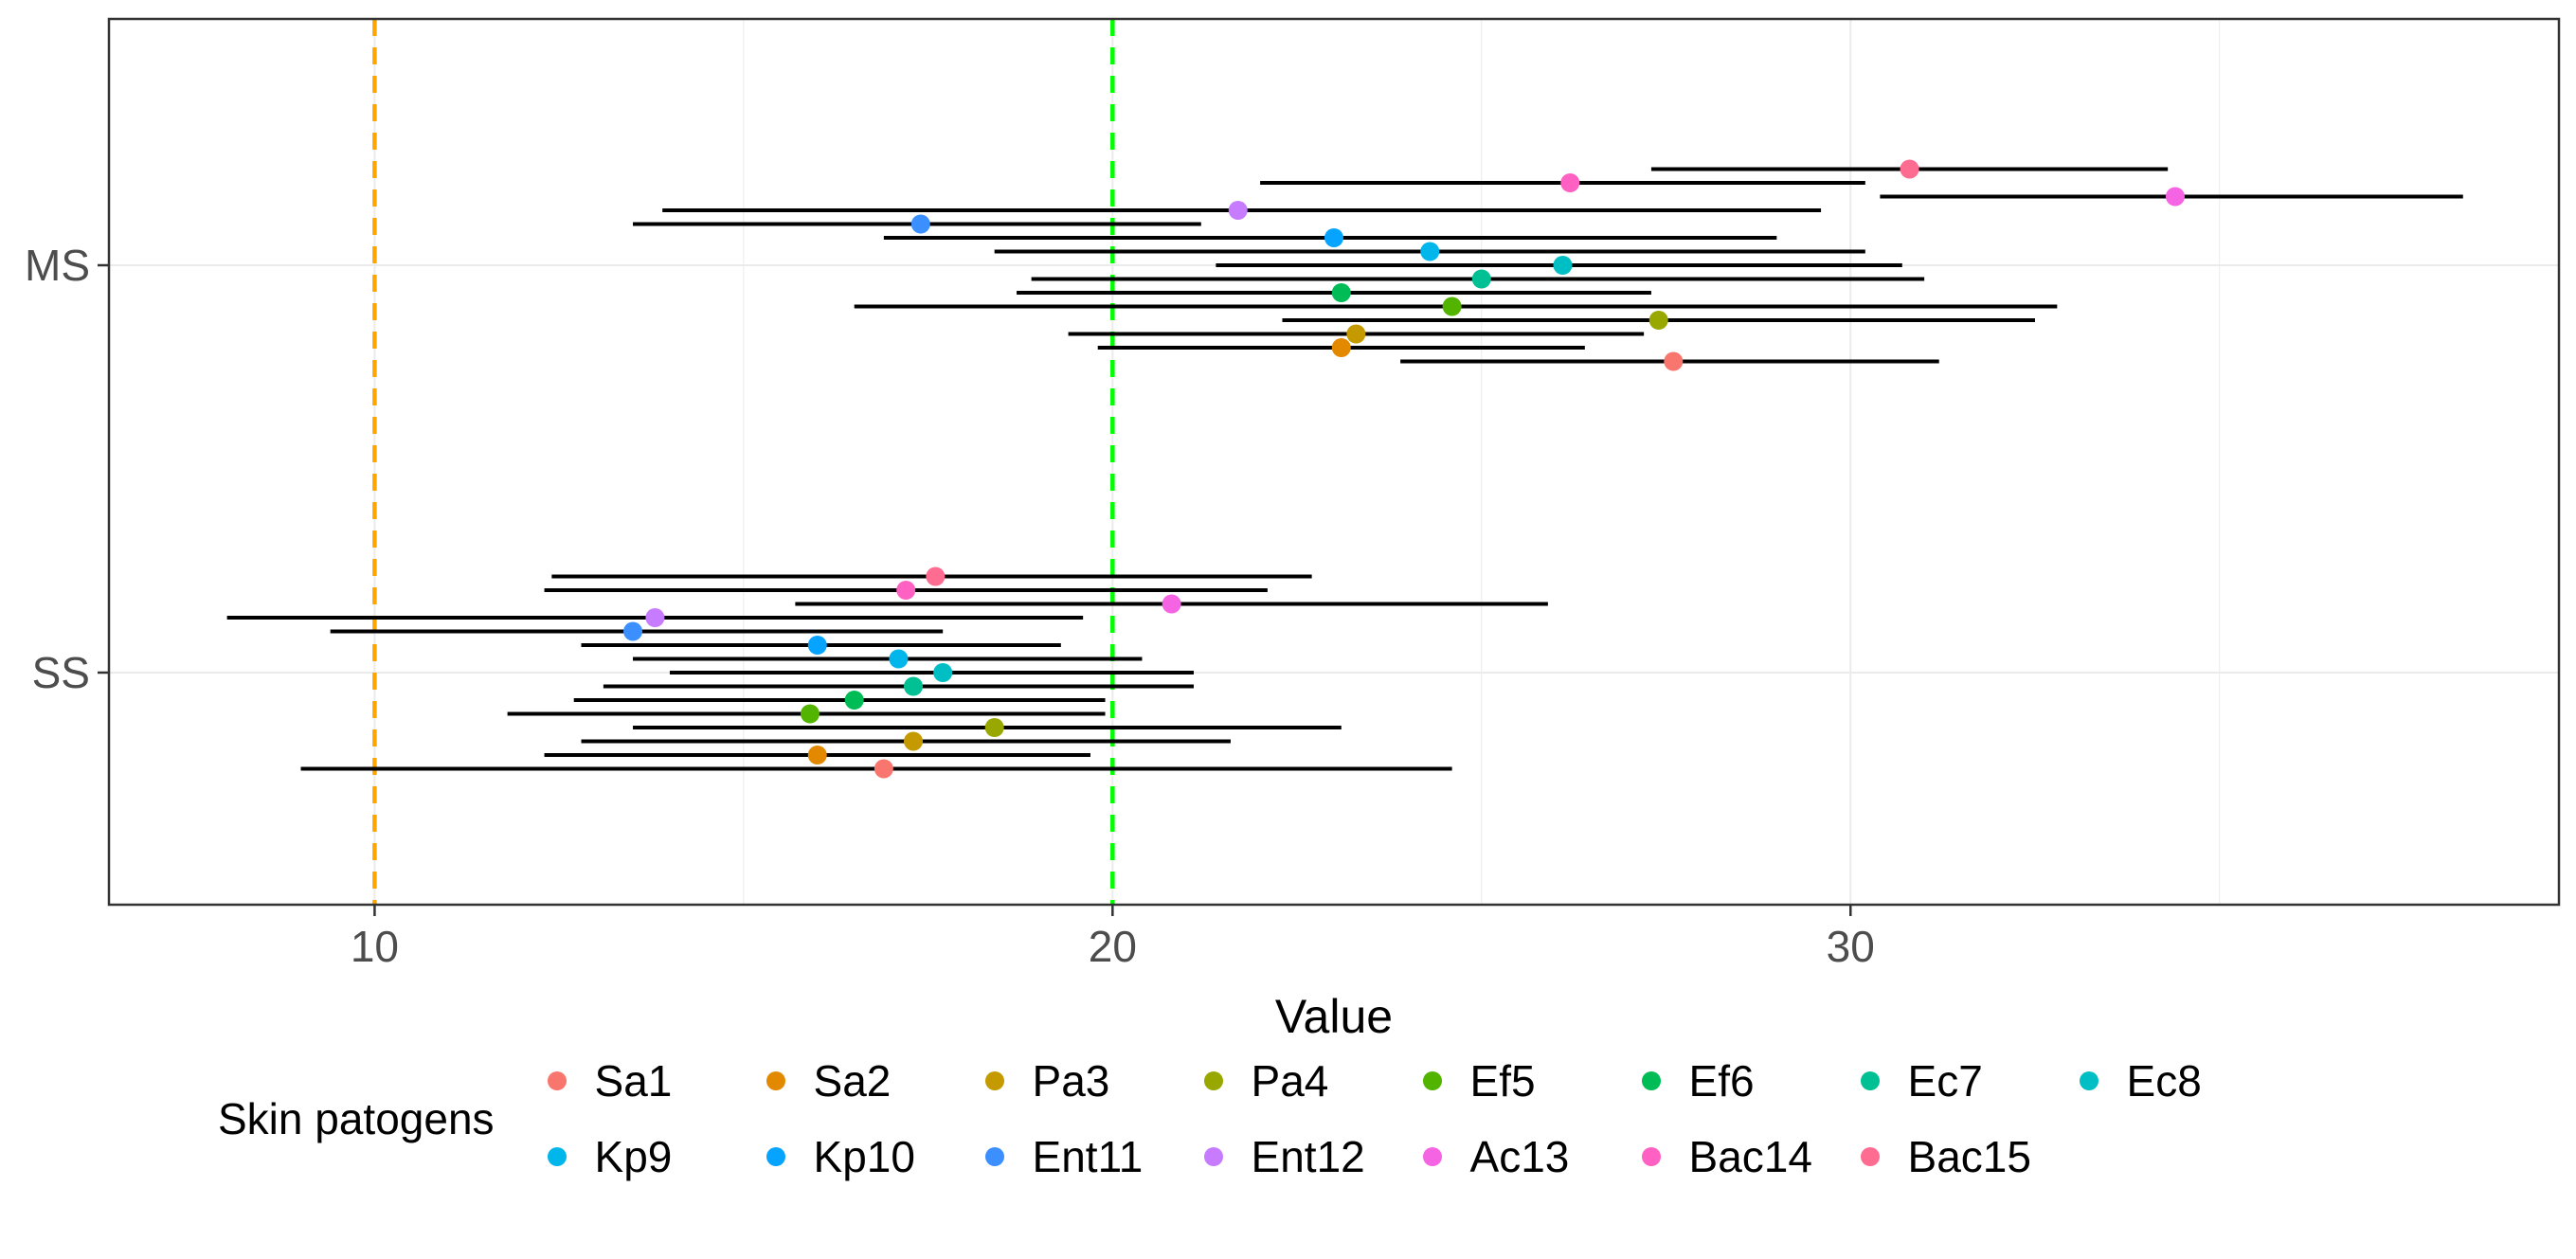 The width and height of the screenshot is (2576, 1259). I want to click on point-Ef5-MS, so click(1452, 306).